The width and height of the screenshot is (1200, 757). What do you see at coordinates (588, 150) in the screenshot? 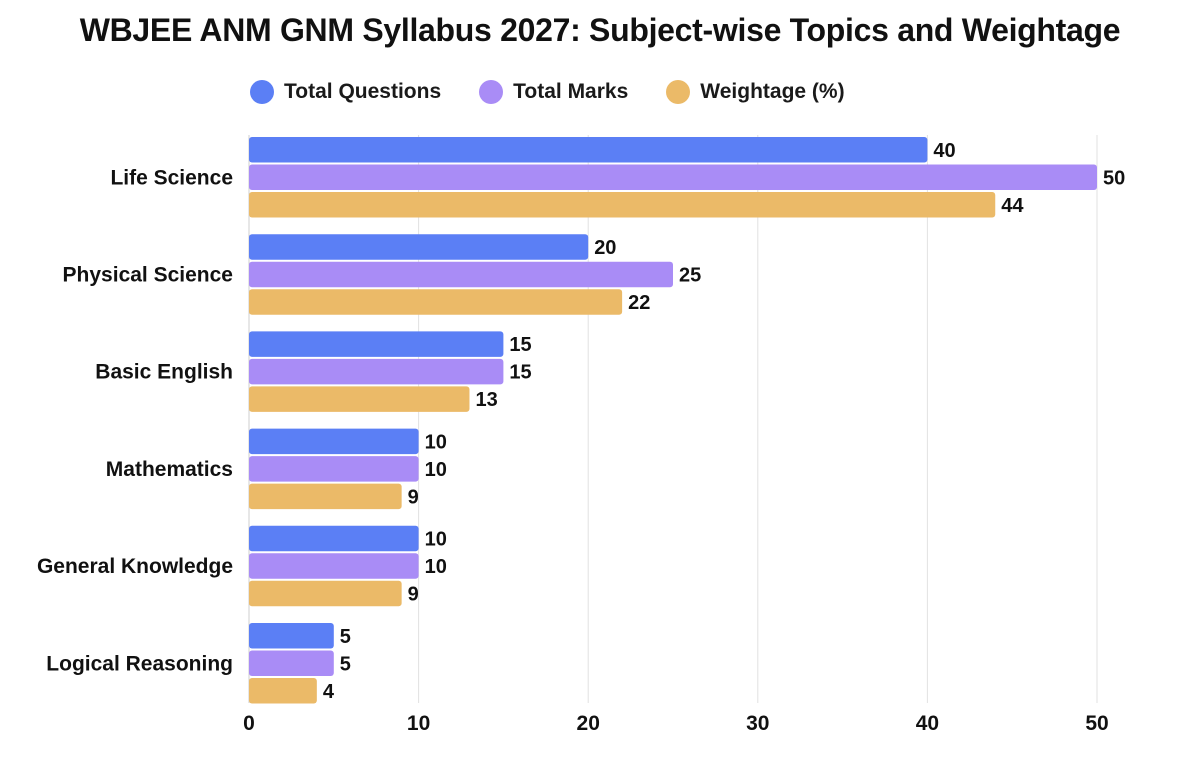
I see `bar-life-science-total-questions` at bounding box center [588, 150].